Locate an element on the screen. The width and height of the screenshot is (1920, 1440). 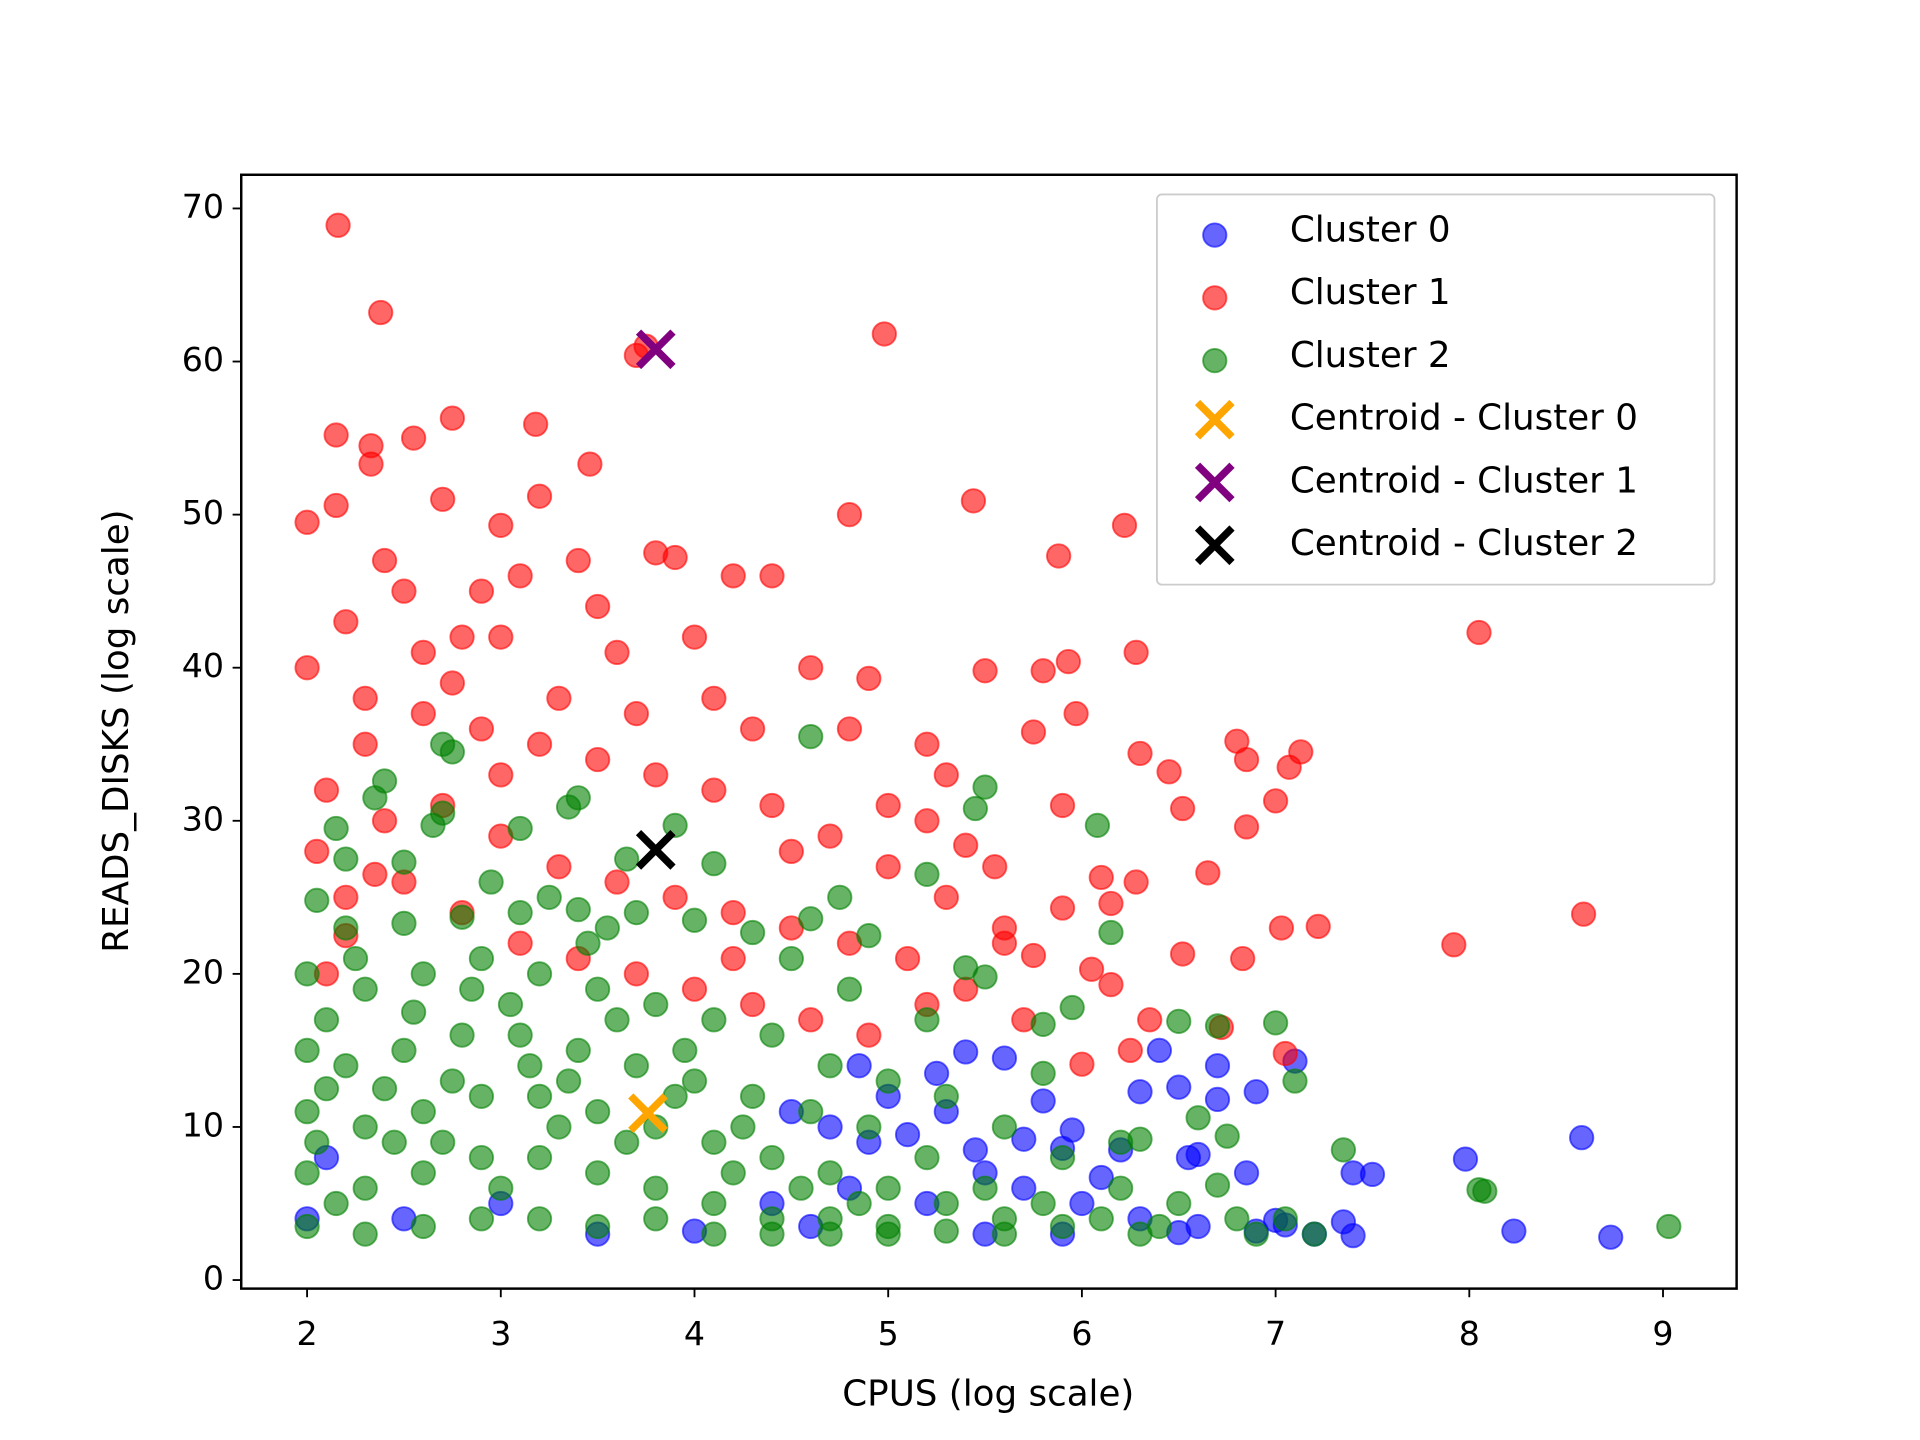
y-tick-label: 0 is located at coordinates (213, 1278).